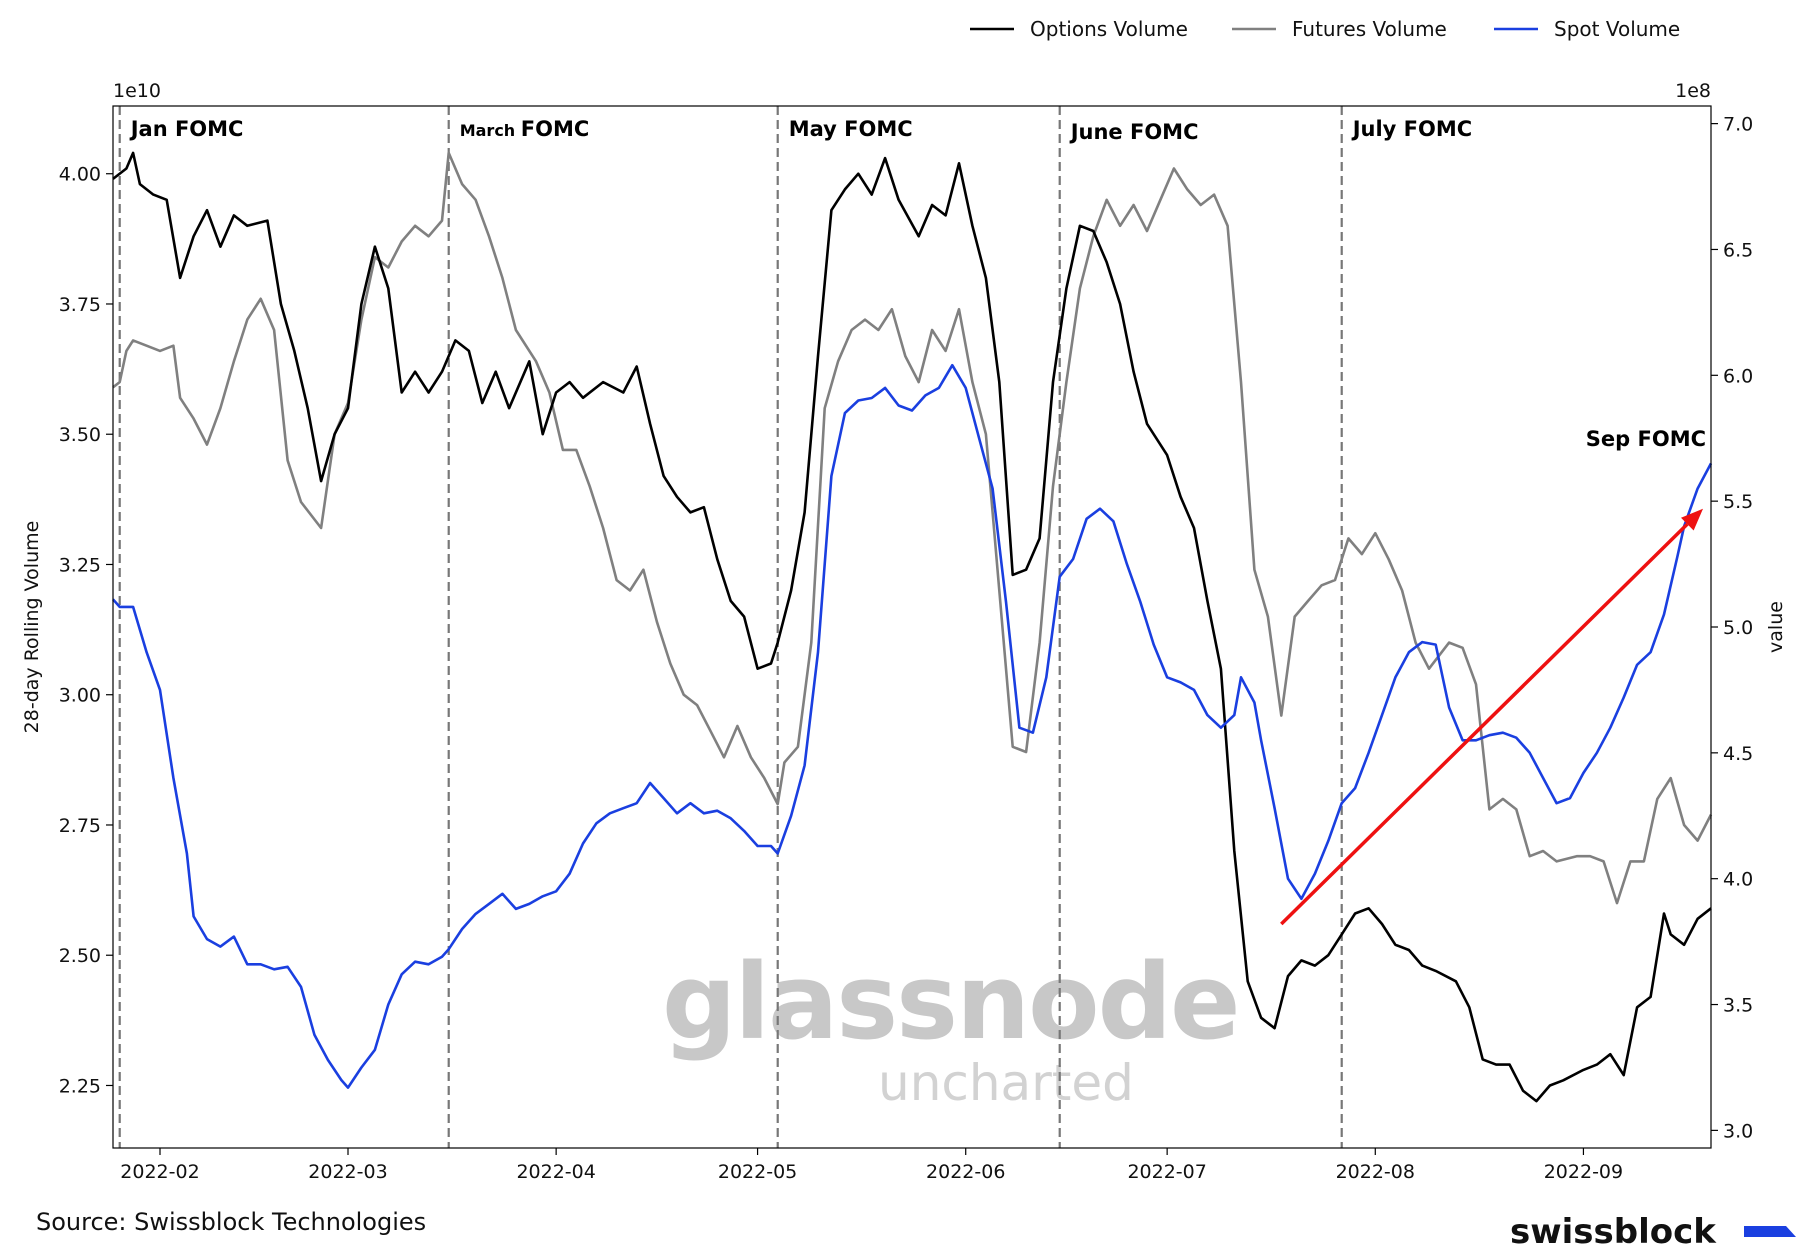  Describe the element at coordinates (1692, 519) in the screenshot. I see `trend-arrow-head` at that location.